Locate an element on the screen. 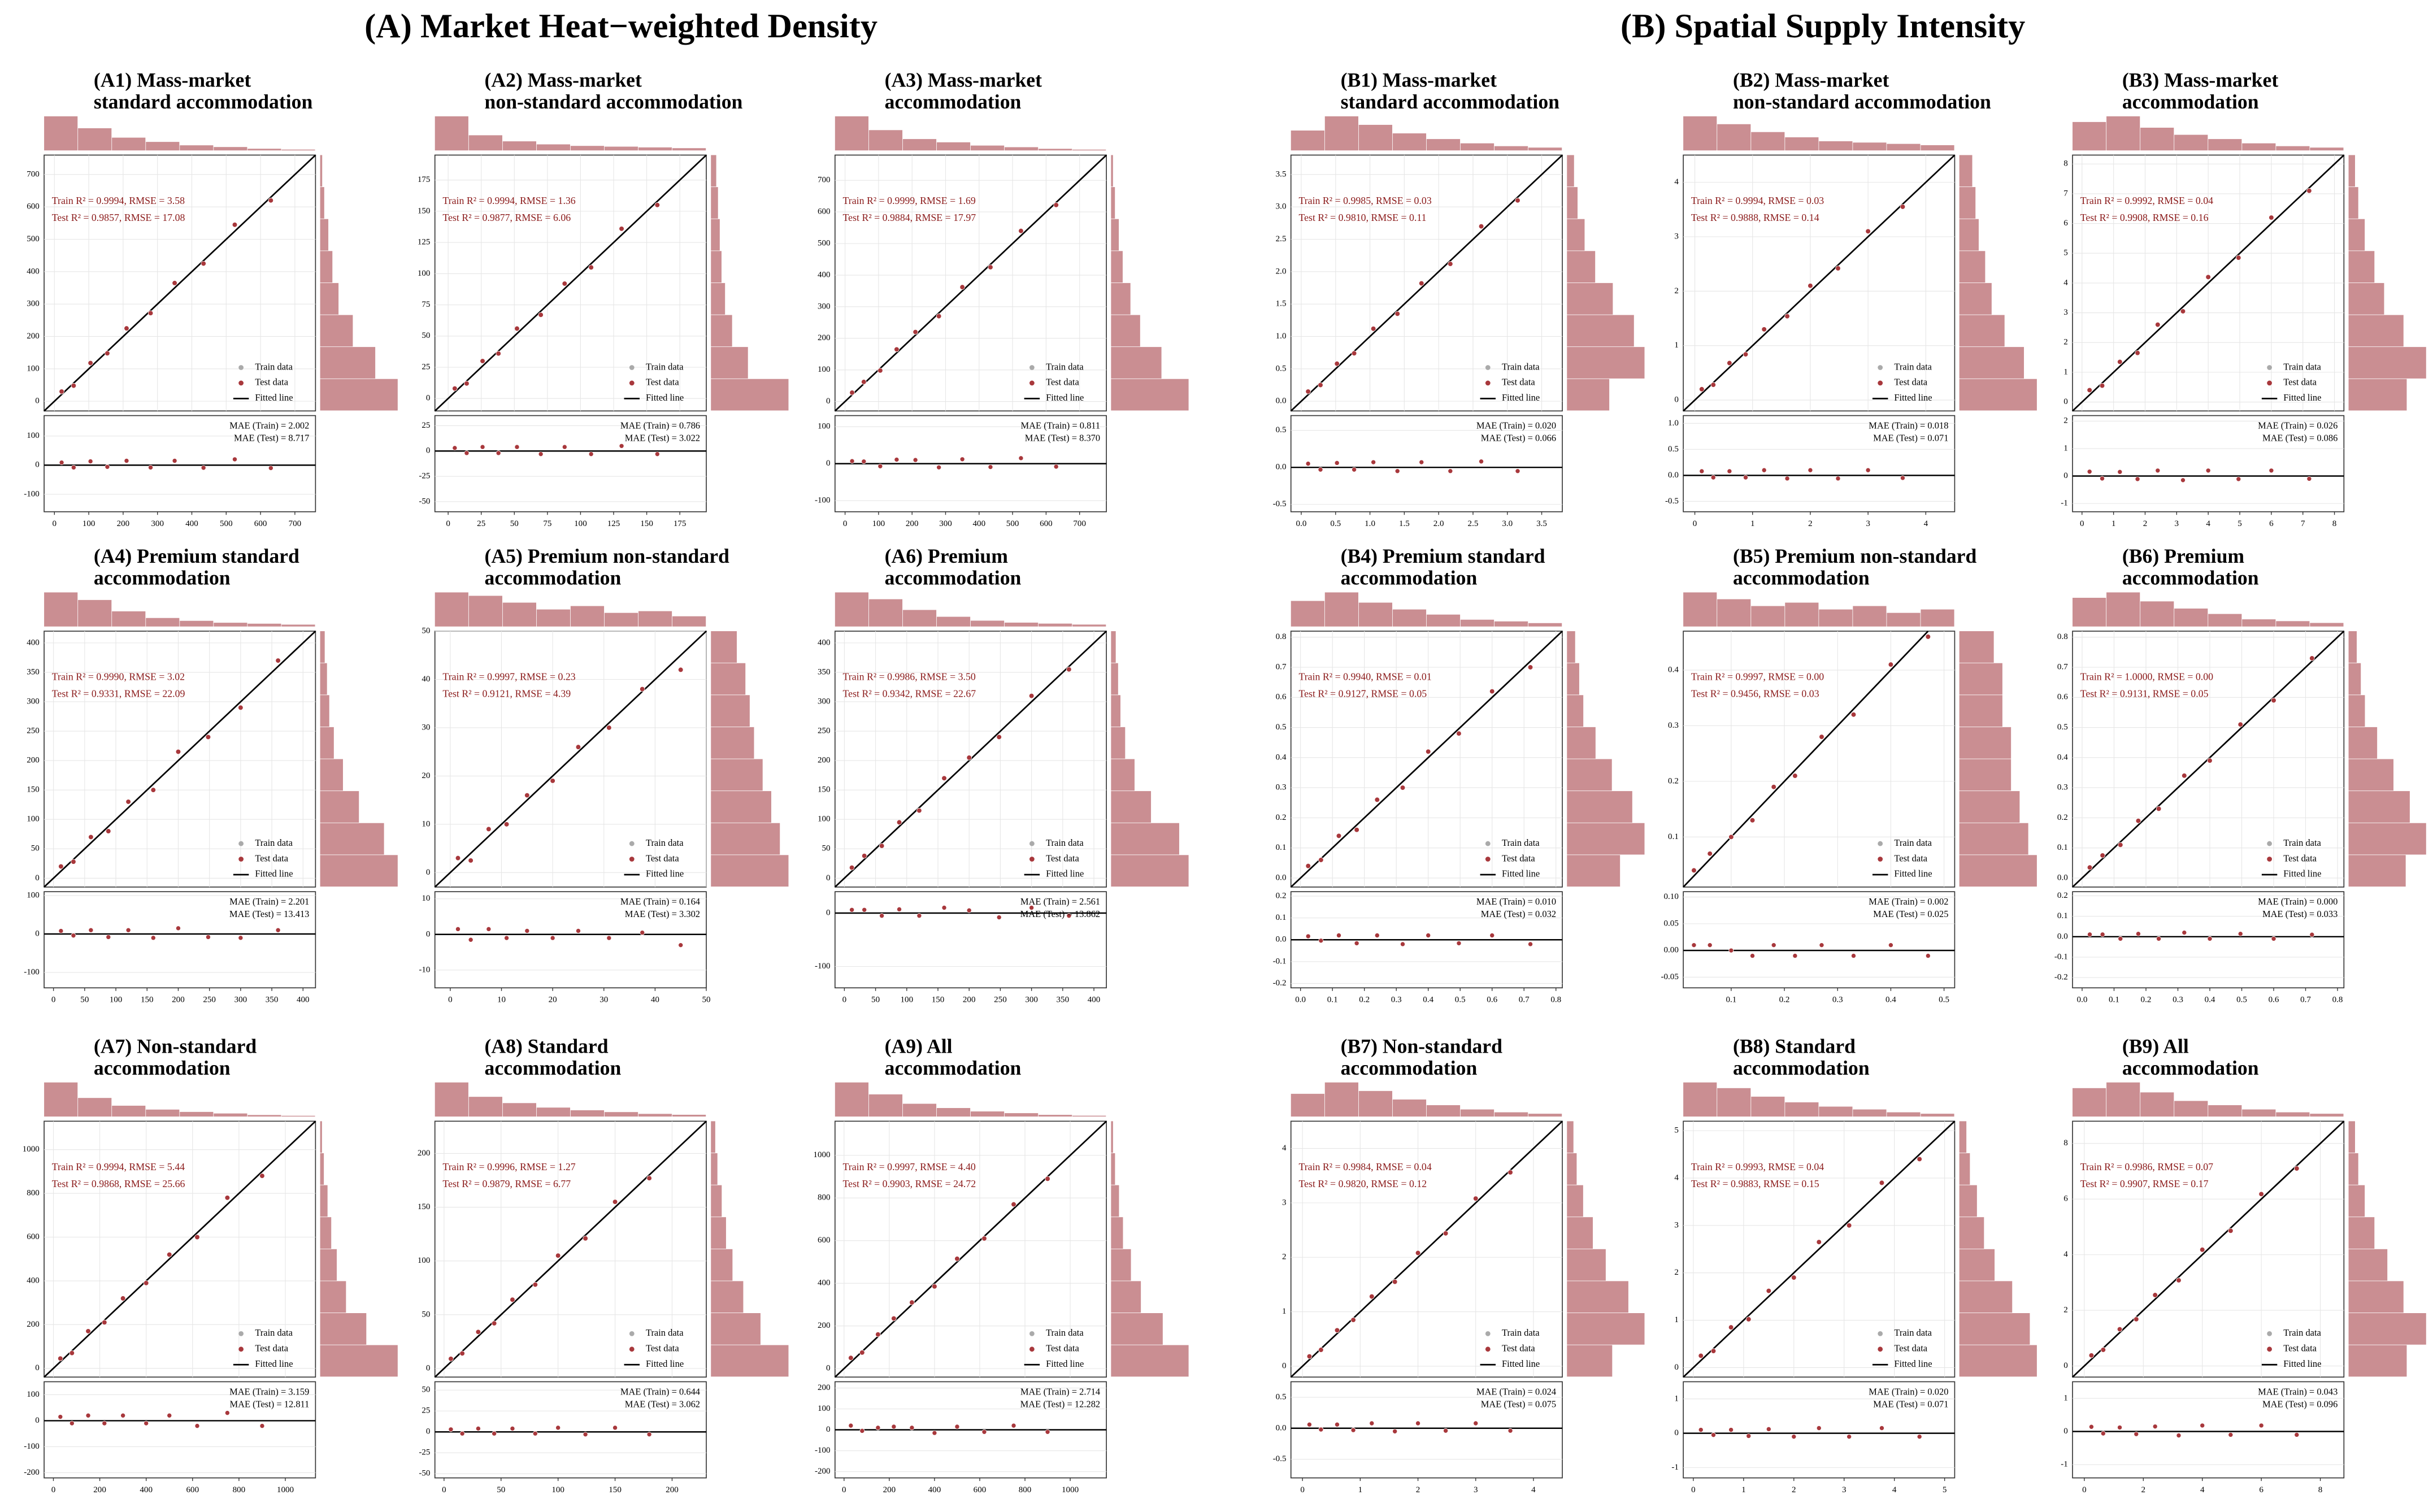  r-tick-label: -0.05 is located at coordinates (1670, 976).